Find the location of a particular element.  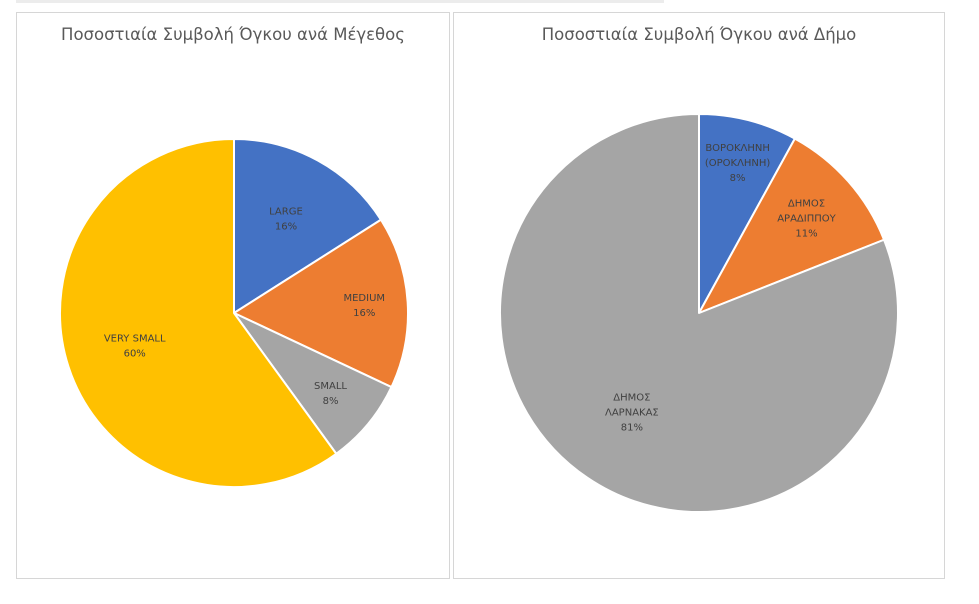

pie-slice-size-large is located at coordinates (307, 226).